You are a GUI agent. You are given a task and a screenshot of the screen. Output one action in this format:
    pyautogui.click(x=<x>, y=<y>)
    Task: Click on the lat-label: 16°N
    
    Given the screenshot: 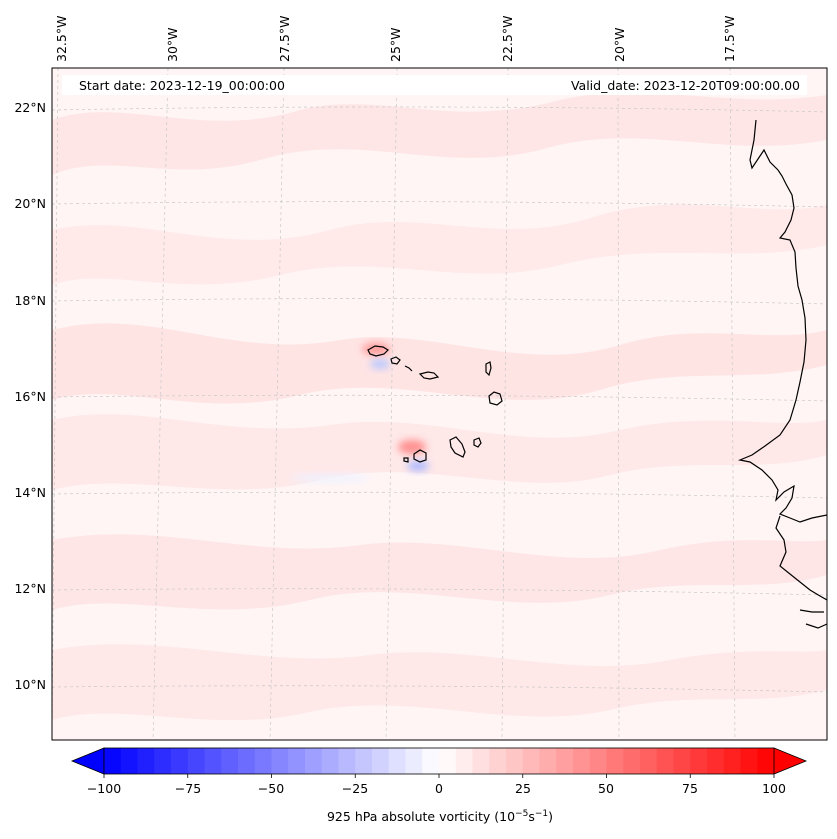 What is the action you would take?
    pyautogui.click(x=30, y=396)
    